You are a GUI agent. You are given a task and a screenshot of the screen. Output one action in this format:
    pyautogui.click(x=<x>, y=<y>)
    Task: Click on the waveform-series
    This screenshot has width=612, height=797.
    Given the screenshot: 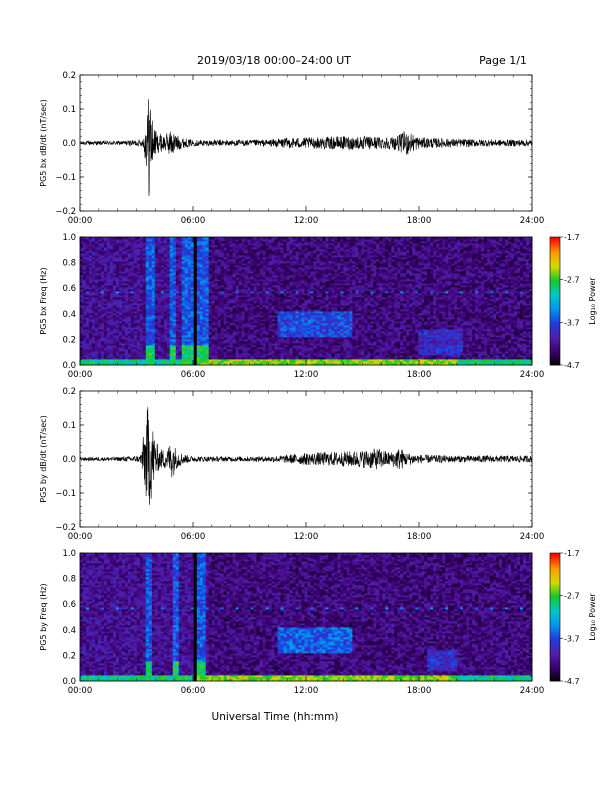 What is the action you would take?
    pyautogui.click(x=306, y=147)
    